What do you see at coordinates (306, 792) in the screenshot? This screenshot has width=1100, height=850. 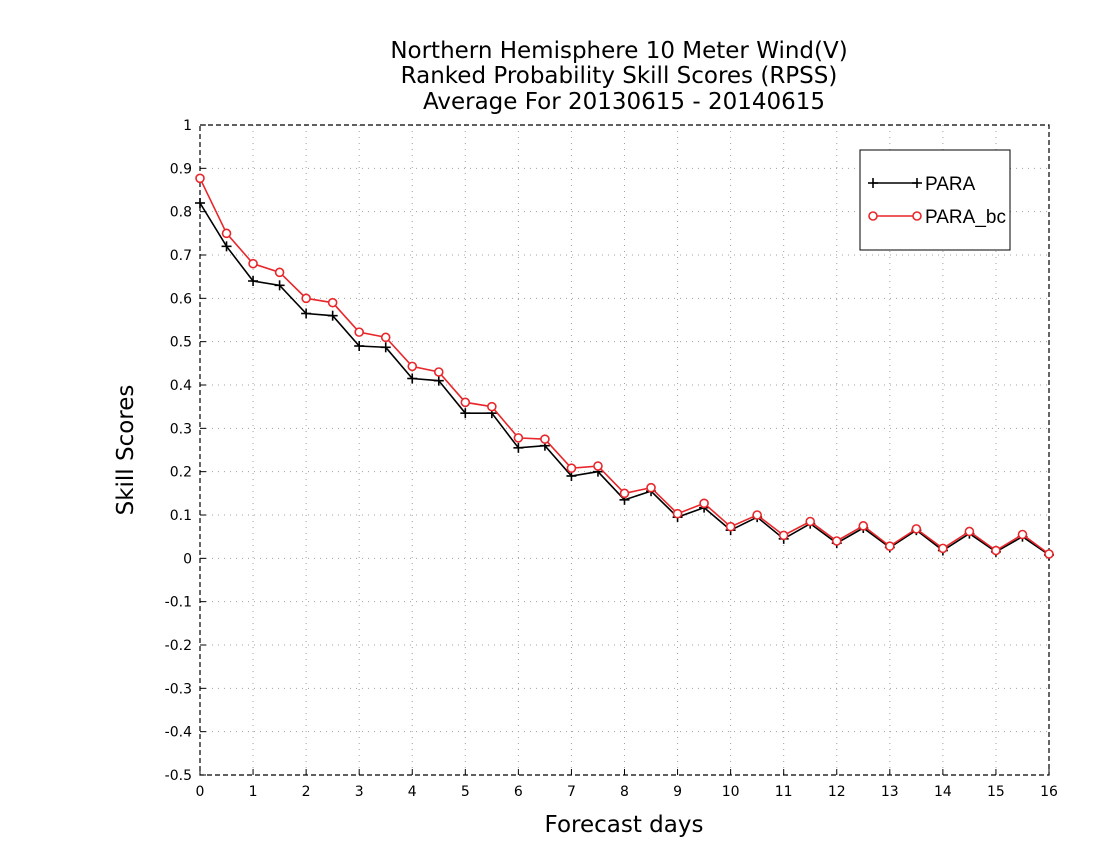 I see `x-tick-label: 2` at bounding box center [306, 792].